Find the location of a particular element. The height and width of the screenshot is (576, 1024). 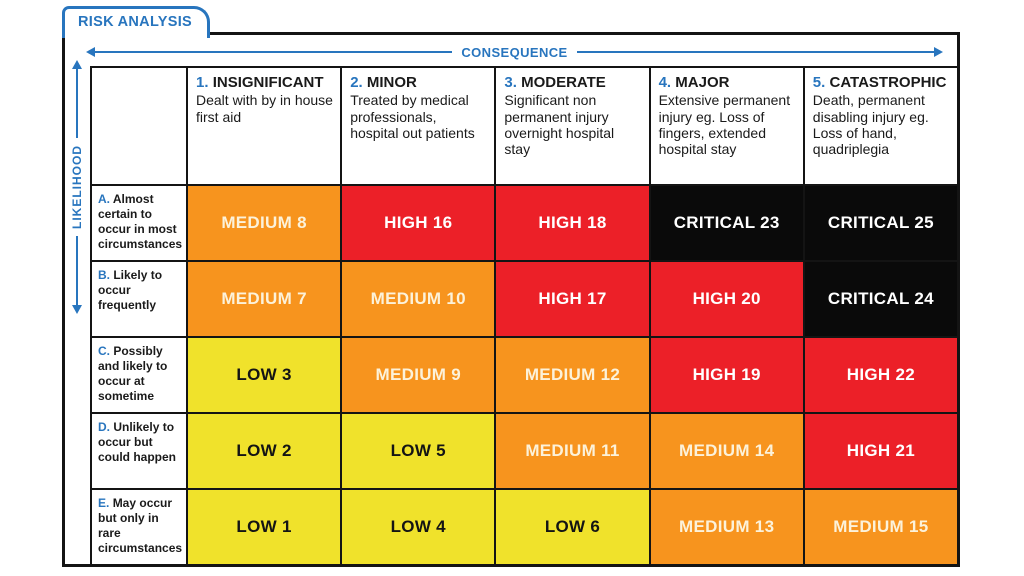

row-letter: D. is located at coordinates (104, 427).